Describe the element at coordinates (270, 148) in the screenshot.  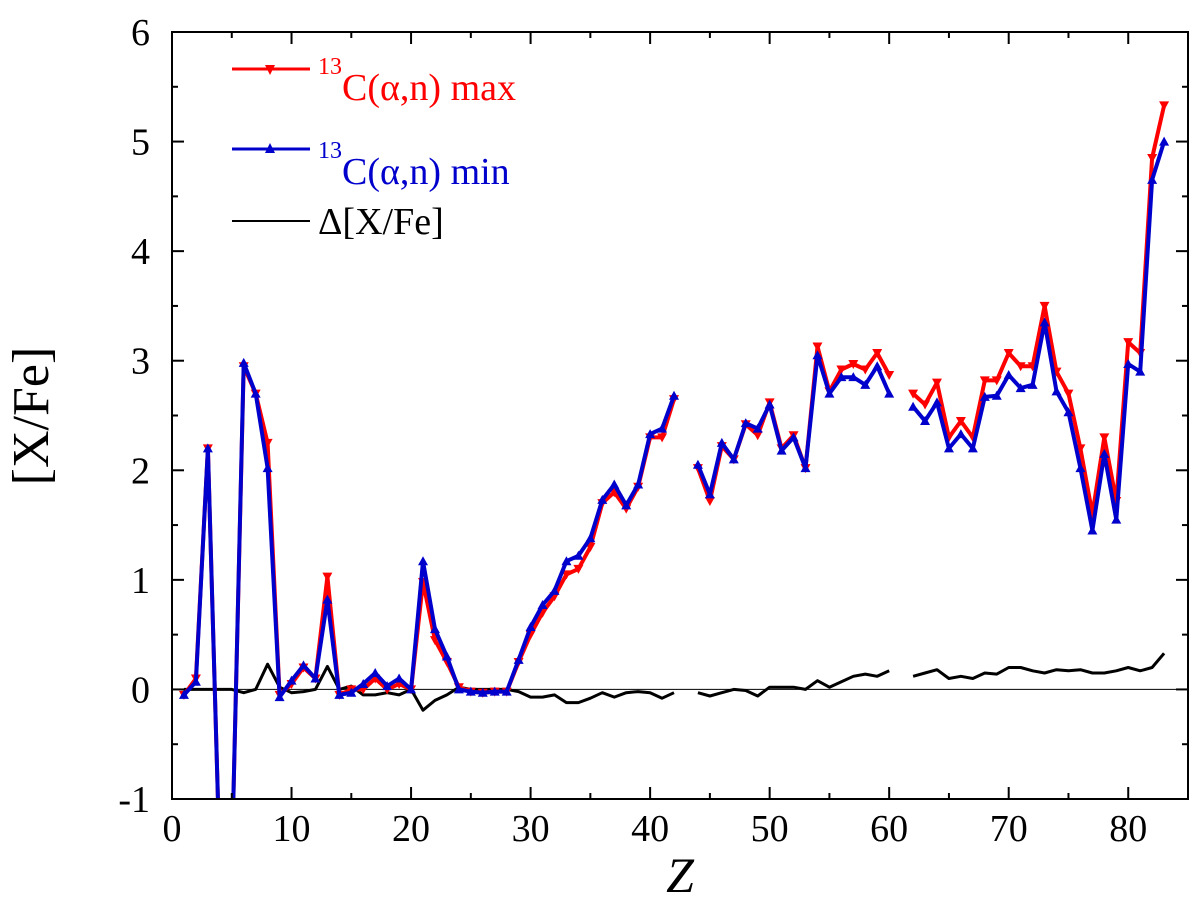
I see `legend-marker-min` at that location.